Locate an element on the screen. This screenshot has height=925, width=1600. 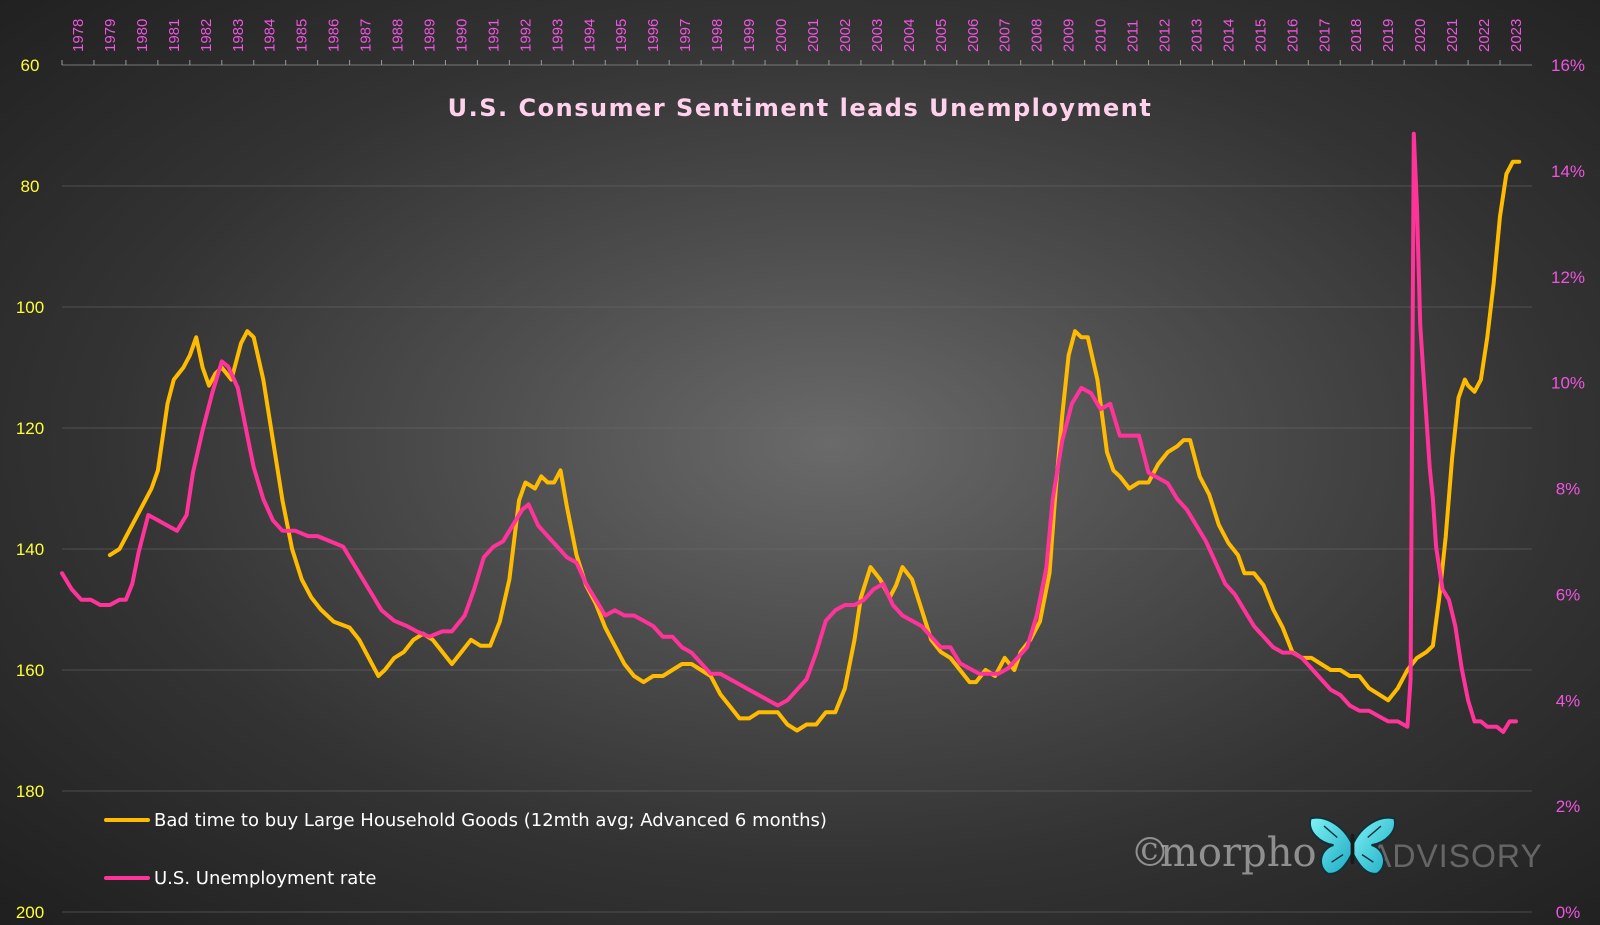
right-tick-label: 12% is located at coordinates (1568, 277).